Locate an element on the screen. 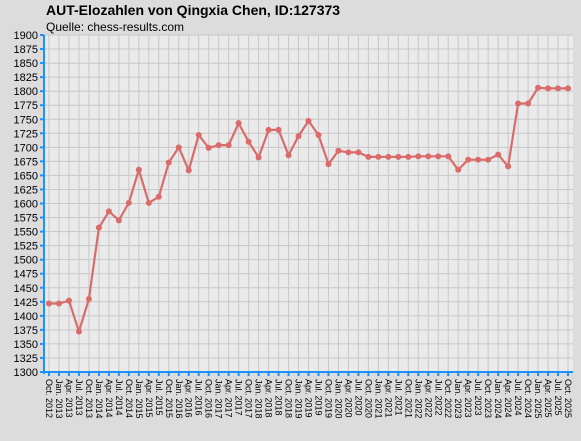  y-tick-label: 1325 is located at coordinates (26, 359).